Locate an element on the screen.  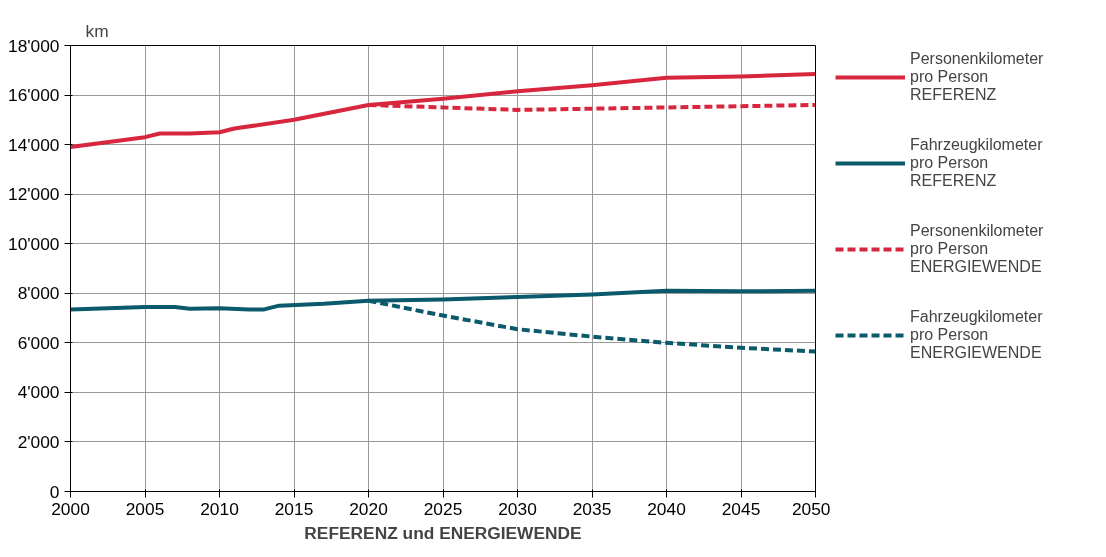
y-tick-label: 4'000 is located at coordinates (38, 392).